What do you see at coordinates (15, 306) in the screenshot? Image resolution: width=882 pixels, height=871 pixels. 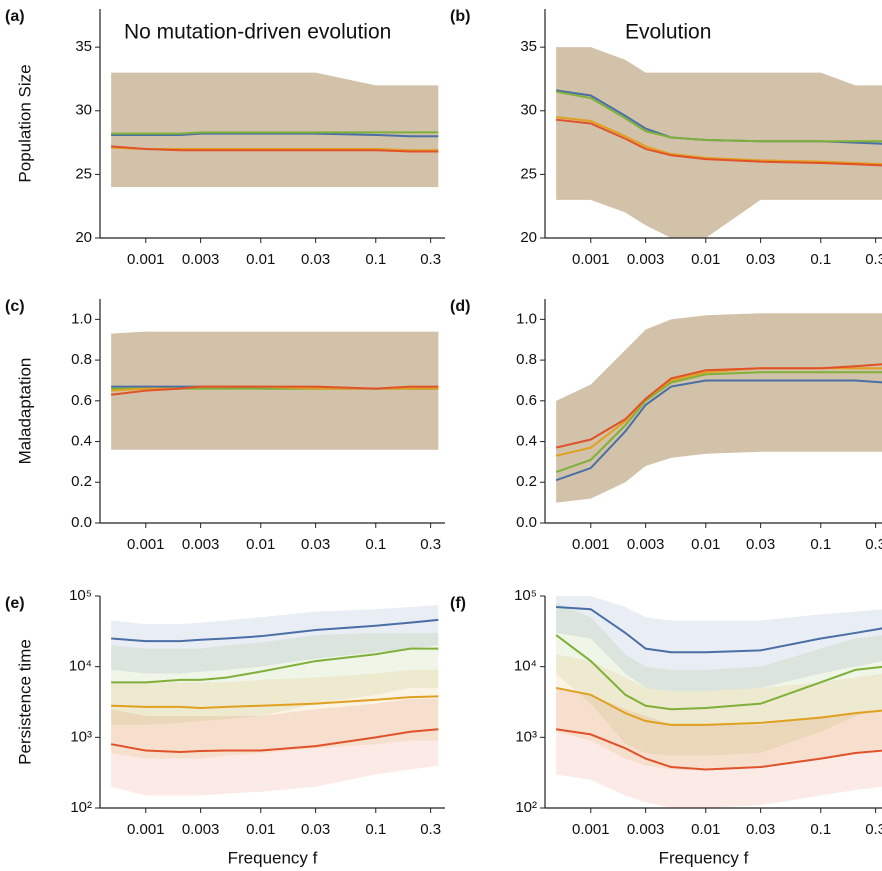 I see `panel-label: (c)` at bounding box center [15, 306].